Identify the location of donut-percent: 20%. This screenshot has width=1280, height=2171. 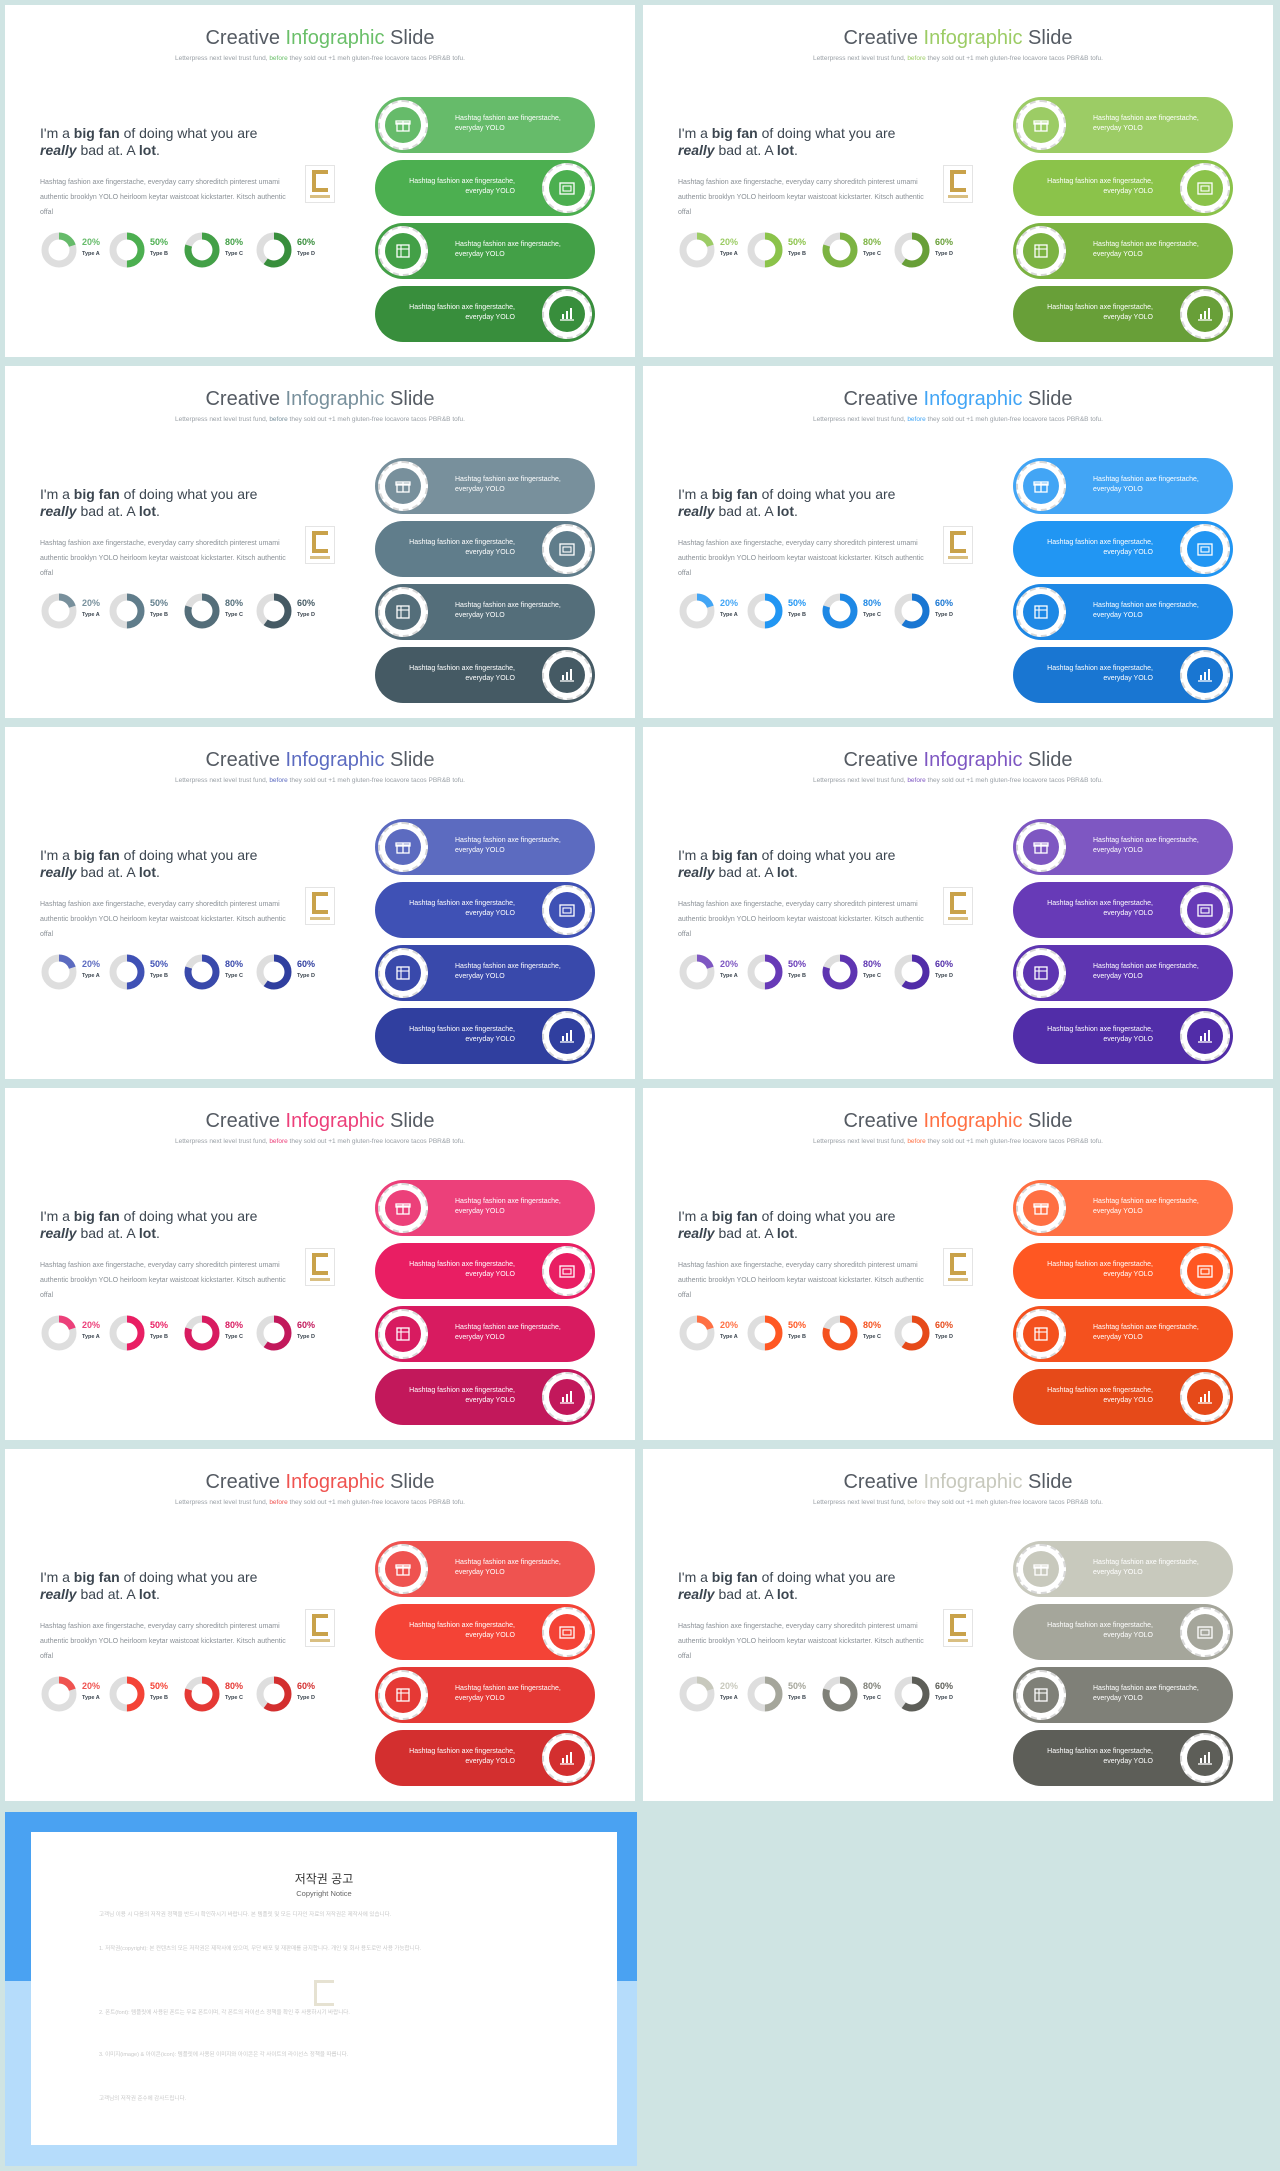
(91, 1686).